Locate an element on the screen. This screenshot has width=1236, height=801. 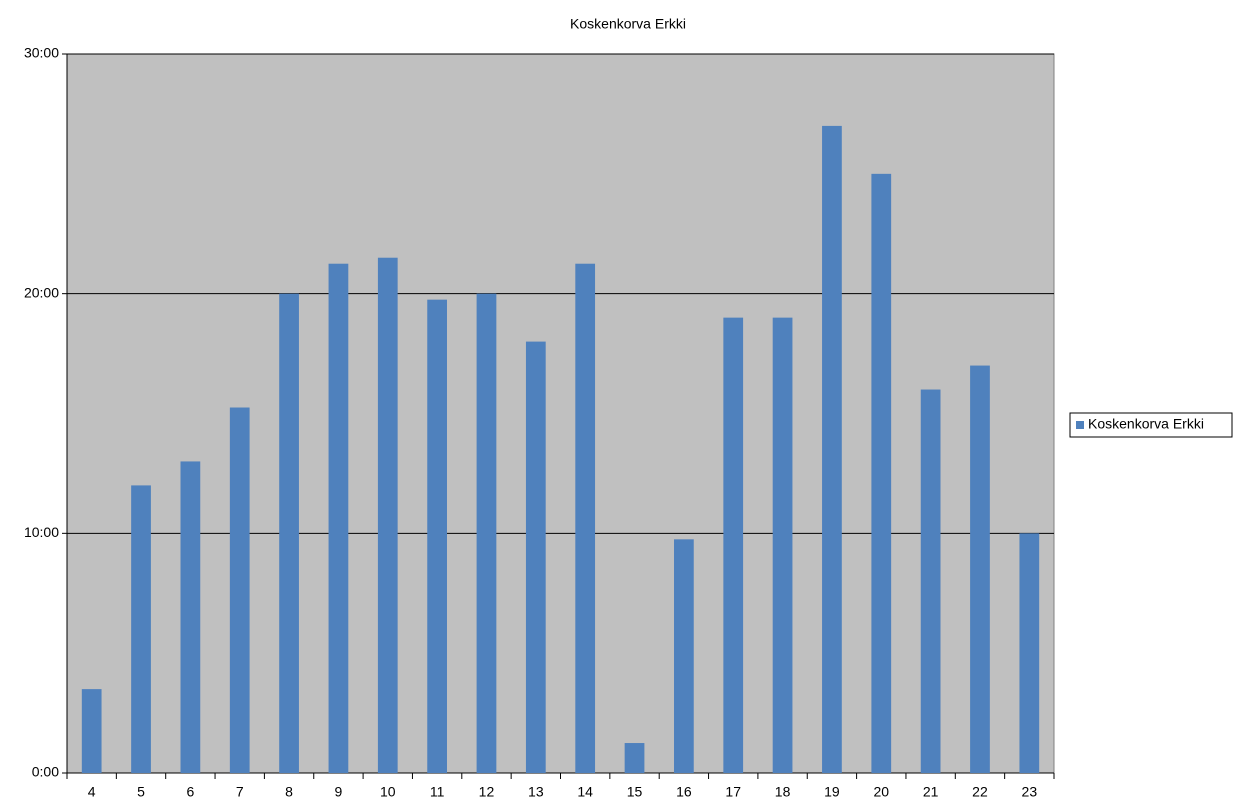
x-tick-label: 4 is located at coordinates (92, 792).